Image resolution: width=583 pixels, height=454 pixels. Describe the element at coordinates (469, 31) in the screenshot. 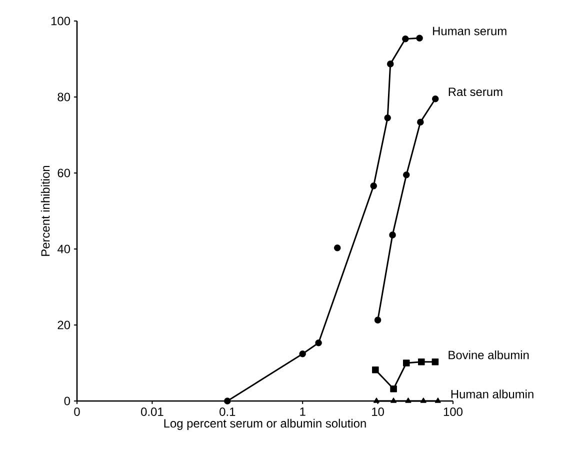

I see `series-label: Human serum` at that location.